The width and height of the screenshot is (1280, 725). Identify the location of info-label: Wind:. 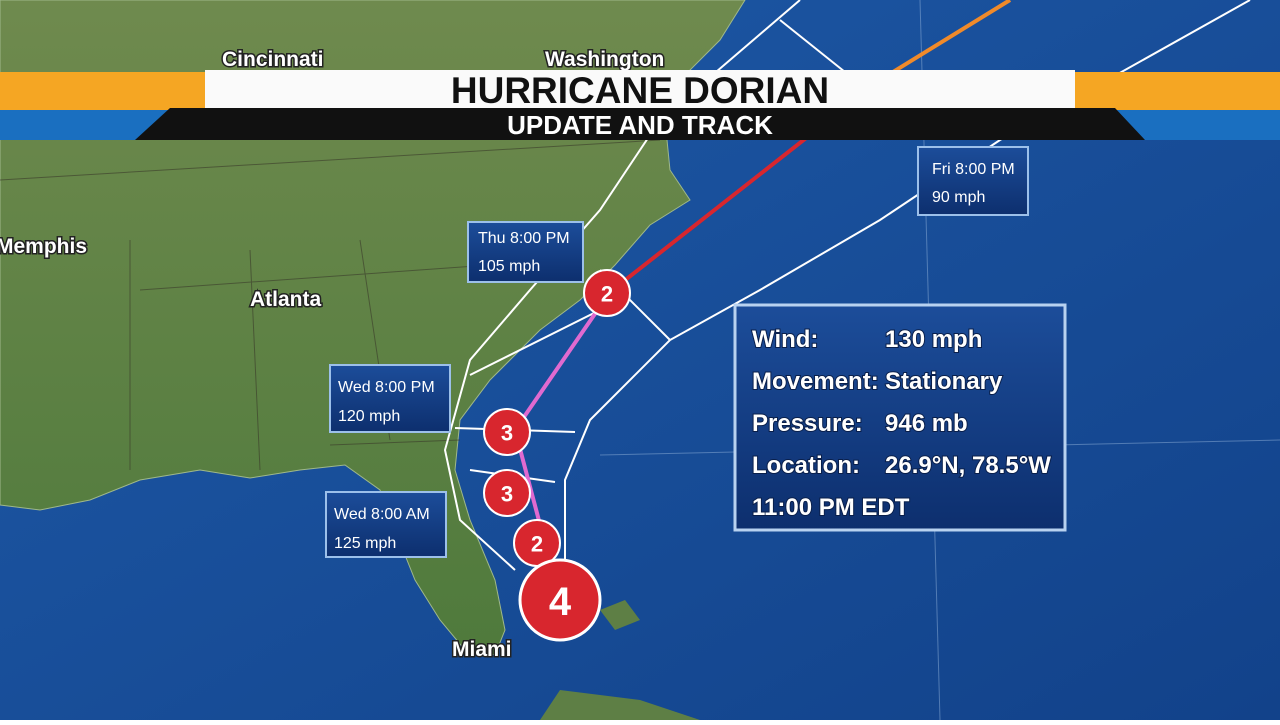
(785, 339).